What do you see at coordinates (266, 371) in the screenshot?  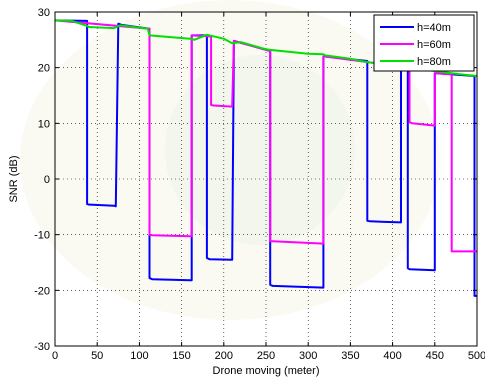 I see `x-axis-label: Drone moving (meter)` at bounding box center [266, 371].